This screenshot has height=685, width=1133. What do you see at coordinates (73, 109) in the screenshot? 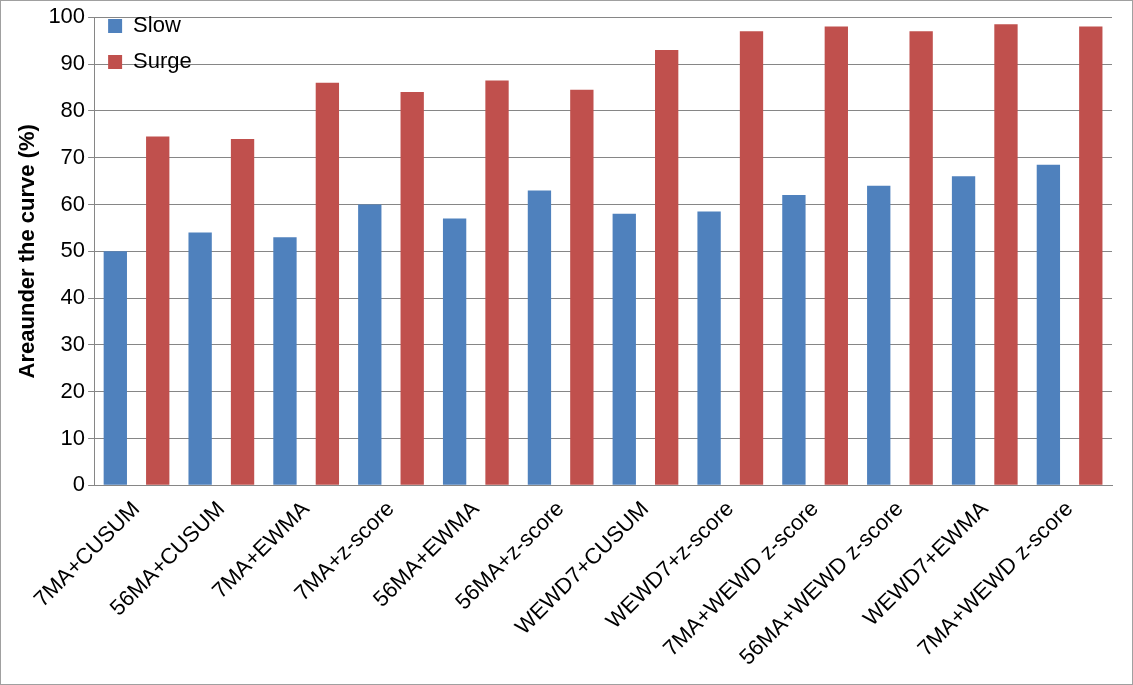
I see `y-tick-label: 80` at bounding box center [73, 109].